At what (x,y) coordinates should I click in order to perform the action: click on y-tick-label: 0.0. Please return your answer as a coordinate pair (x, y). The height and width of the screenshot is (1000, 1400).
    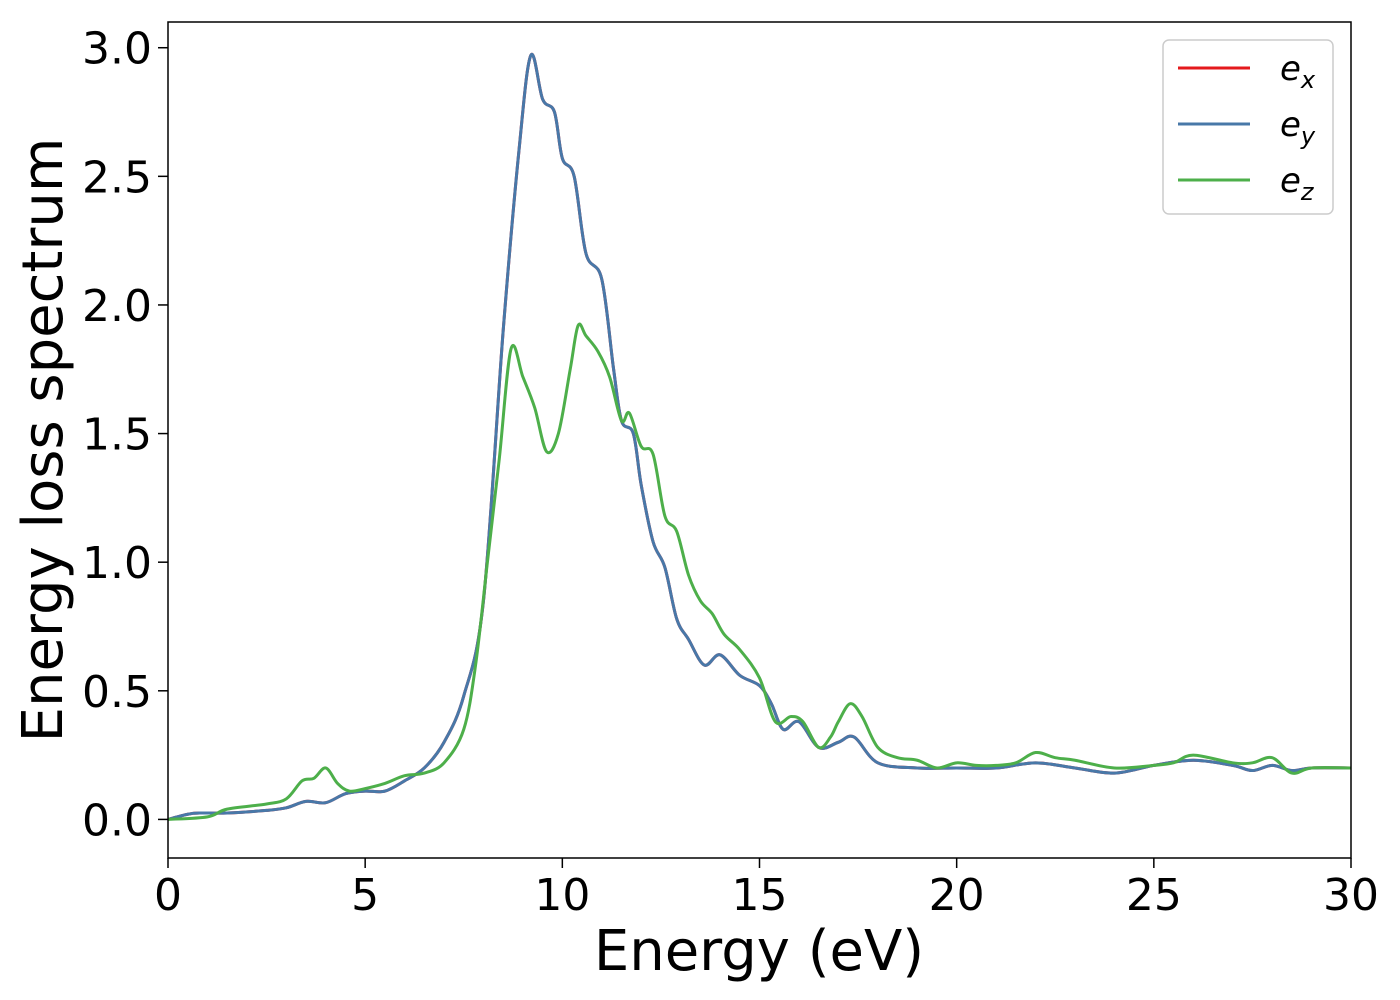
    Looking at the image, I should click on (117, 820).